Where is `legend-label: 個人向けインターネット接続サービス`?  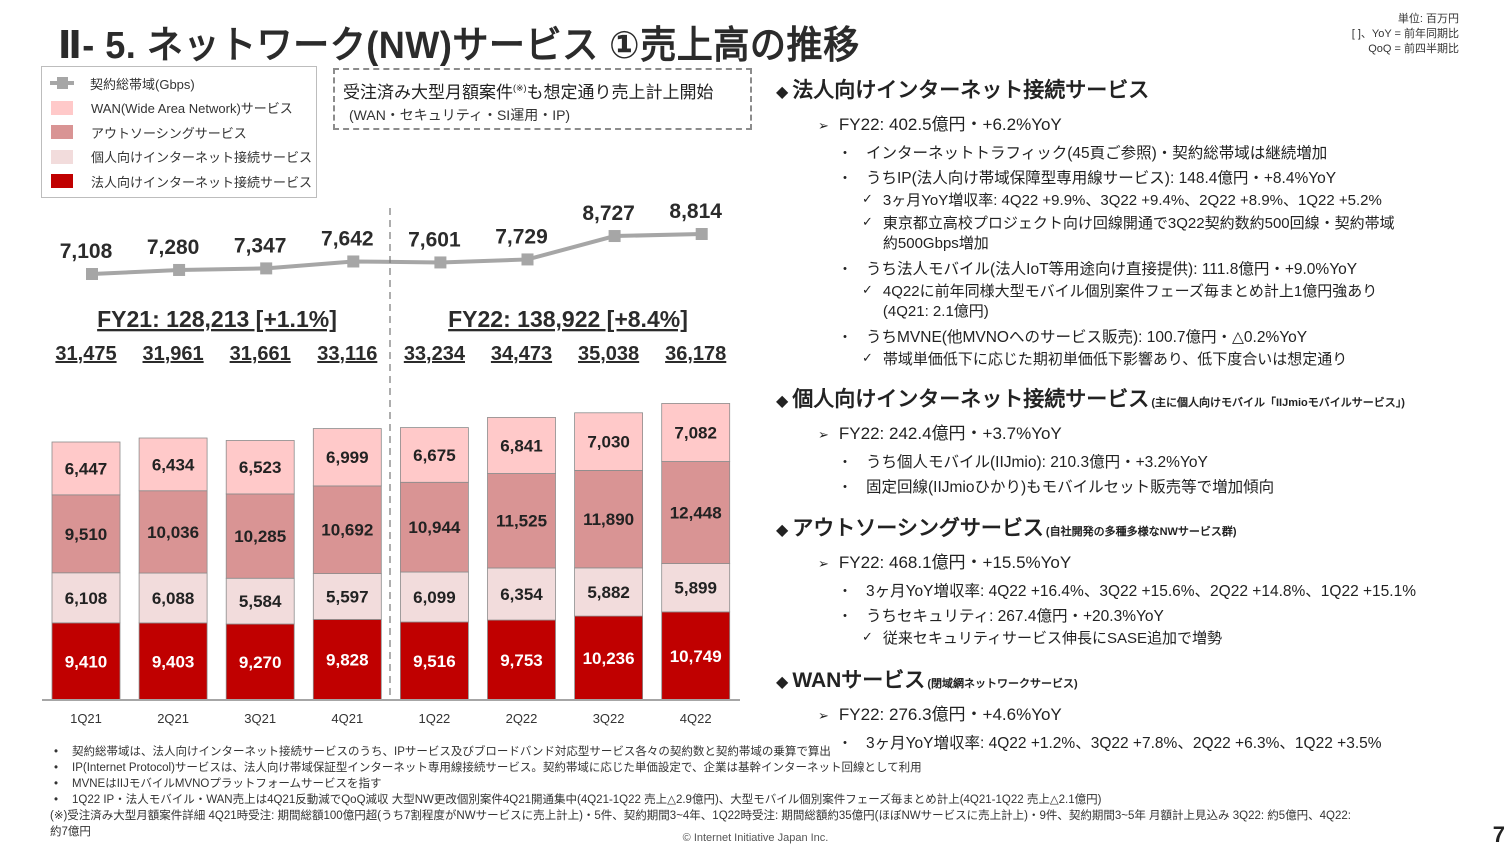 legend-label: 個人向けインターネット接続サービス is located at coordinates (202, 158).